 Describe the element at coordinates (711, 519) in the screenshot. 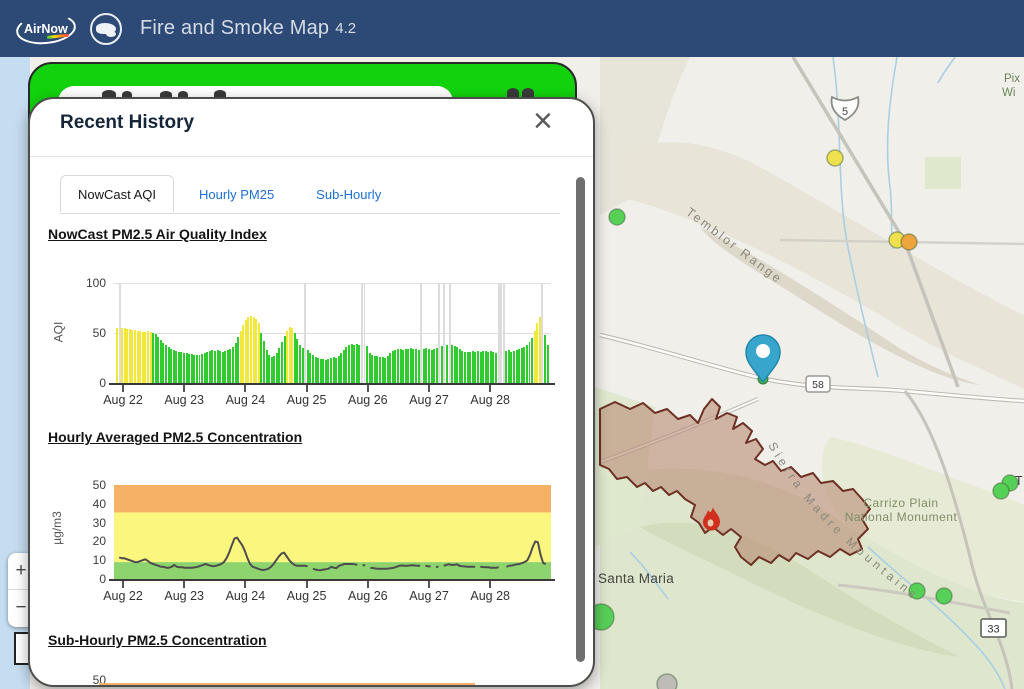

I see `fire-icon` at that location.